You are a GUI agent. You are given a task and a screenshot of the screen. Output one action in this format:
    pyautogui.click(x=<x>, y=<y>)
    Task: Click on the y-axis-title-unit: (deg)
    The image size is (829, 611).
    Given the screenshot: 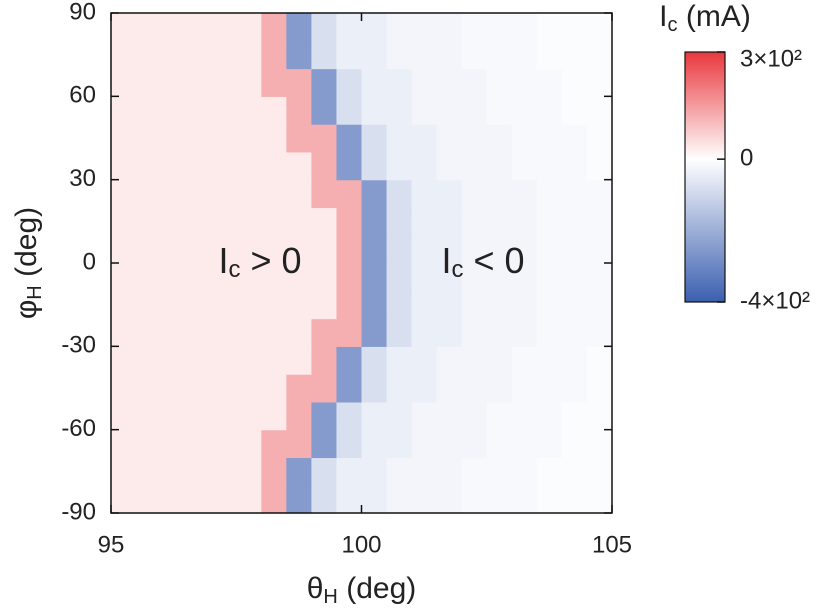 What is the action you would take?
    pyautogui.click(x=26, y=246)
    